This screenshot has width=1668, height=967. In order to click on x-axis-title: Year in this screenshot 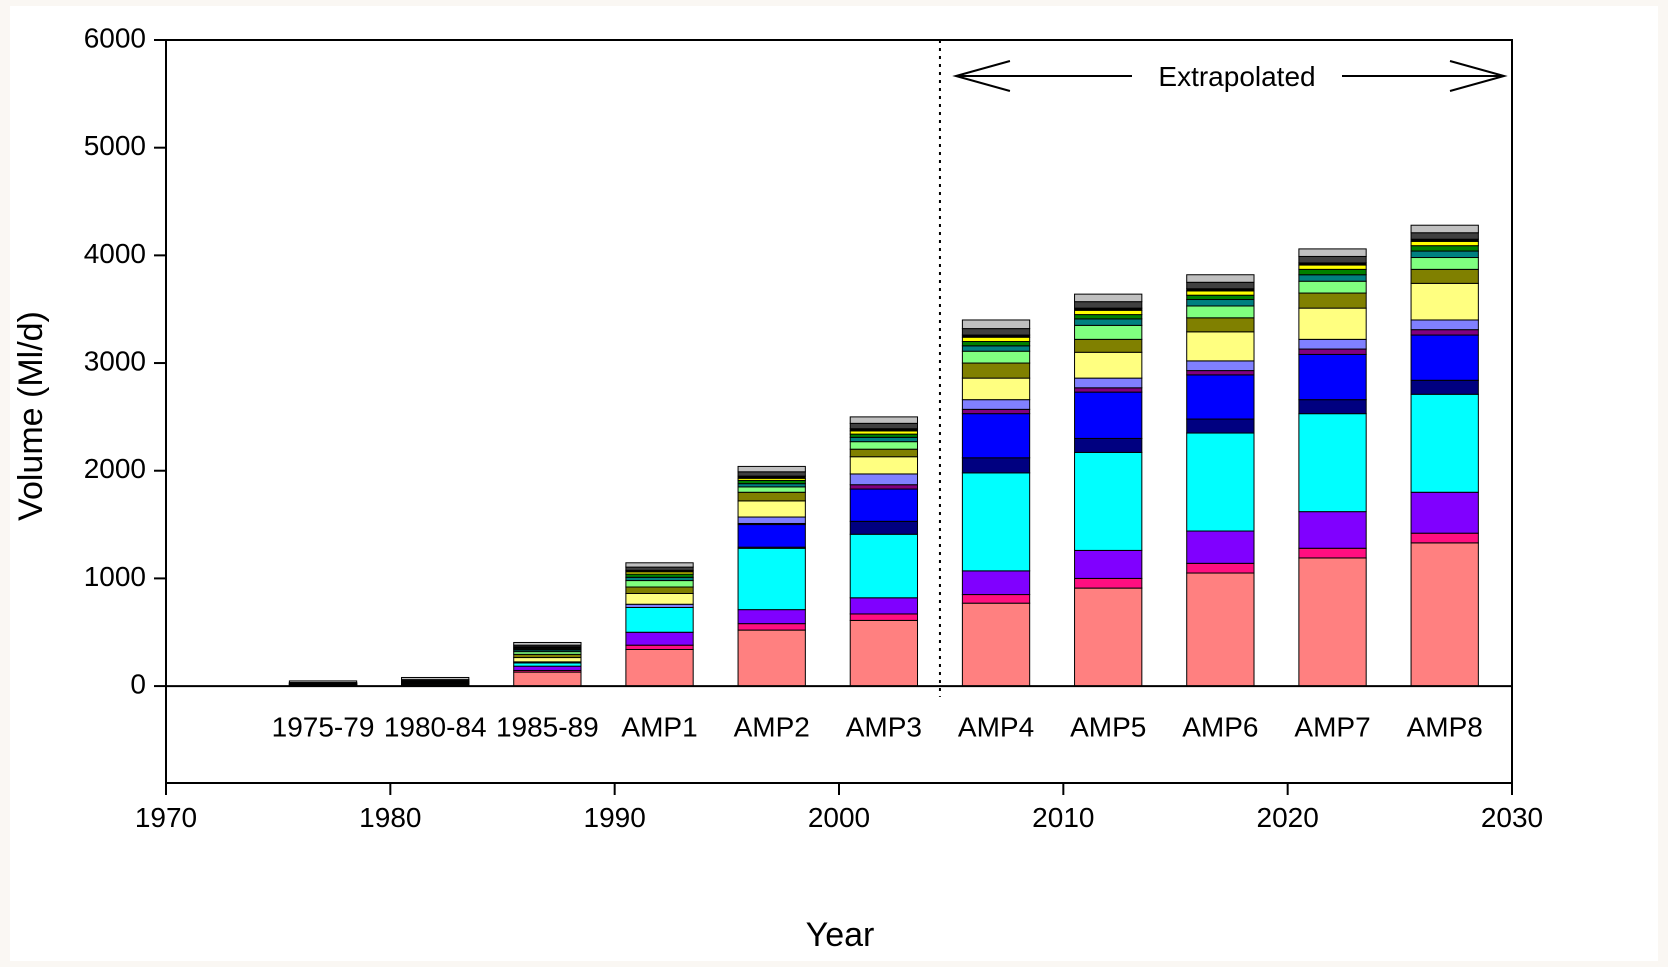, I will do `click(840, 935)`.